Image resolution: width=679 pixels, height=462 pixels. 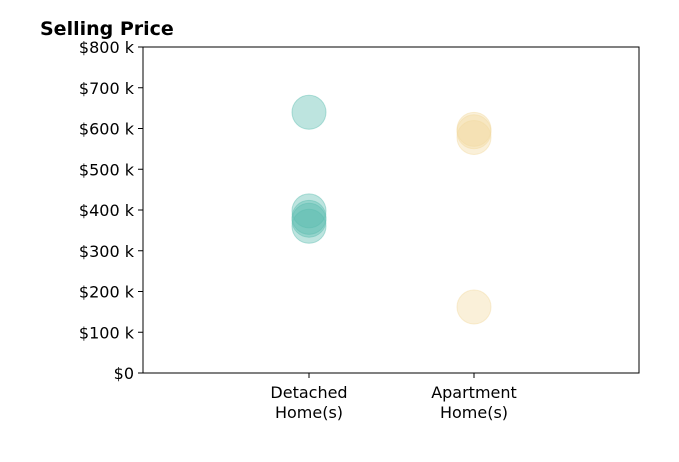 What do you see at coordinates (107, 47) in the screenshot?
I see `y-tick-label: $800 k` at bounding box center [107, 47].